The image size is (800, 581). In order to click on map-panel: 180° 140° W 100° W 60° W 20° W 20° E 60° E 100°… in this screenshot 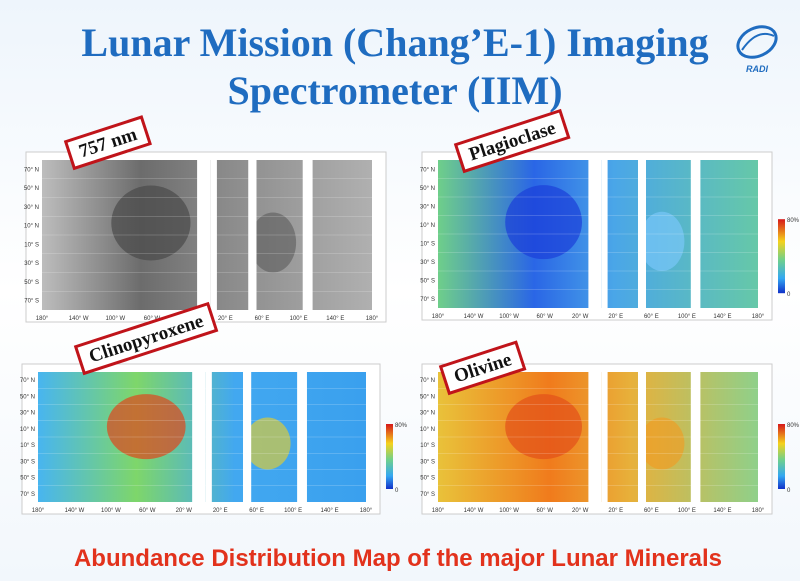, I will do `click(610, 427)`.